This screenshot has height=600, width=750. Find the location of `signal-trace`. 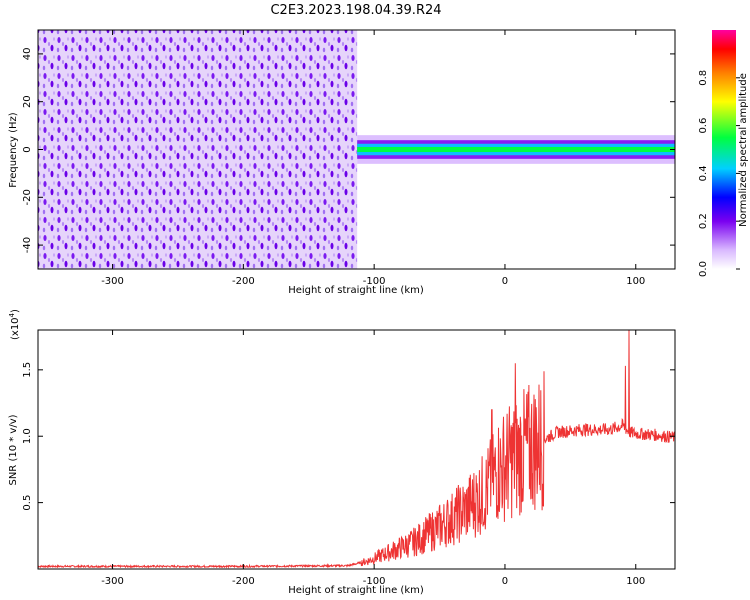

signal-trace is located at coordinates (516, 149).